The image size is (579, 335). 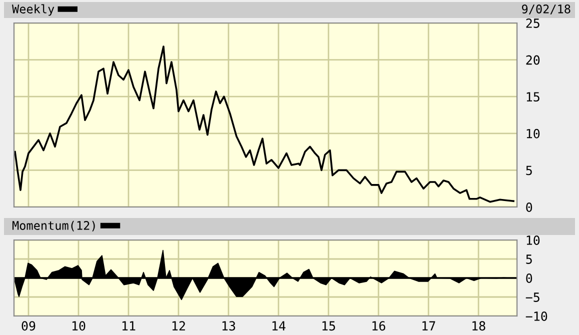 I want to click on x-tick-label: 09, so click(x=29, y=326).